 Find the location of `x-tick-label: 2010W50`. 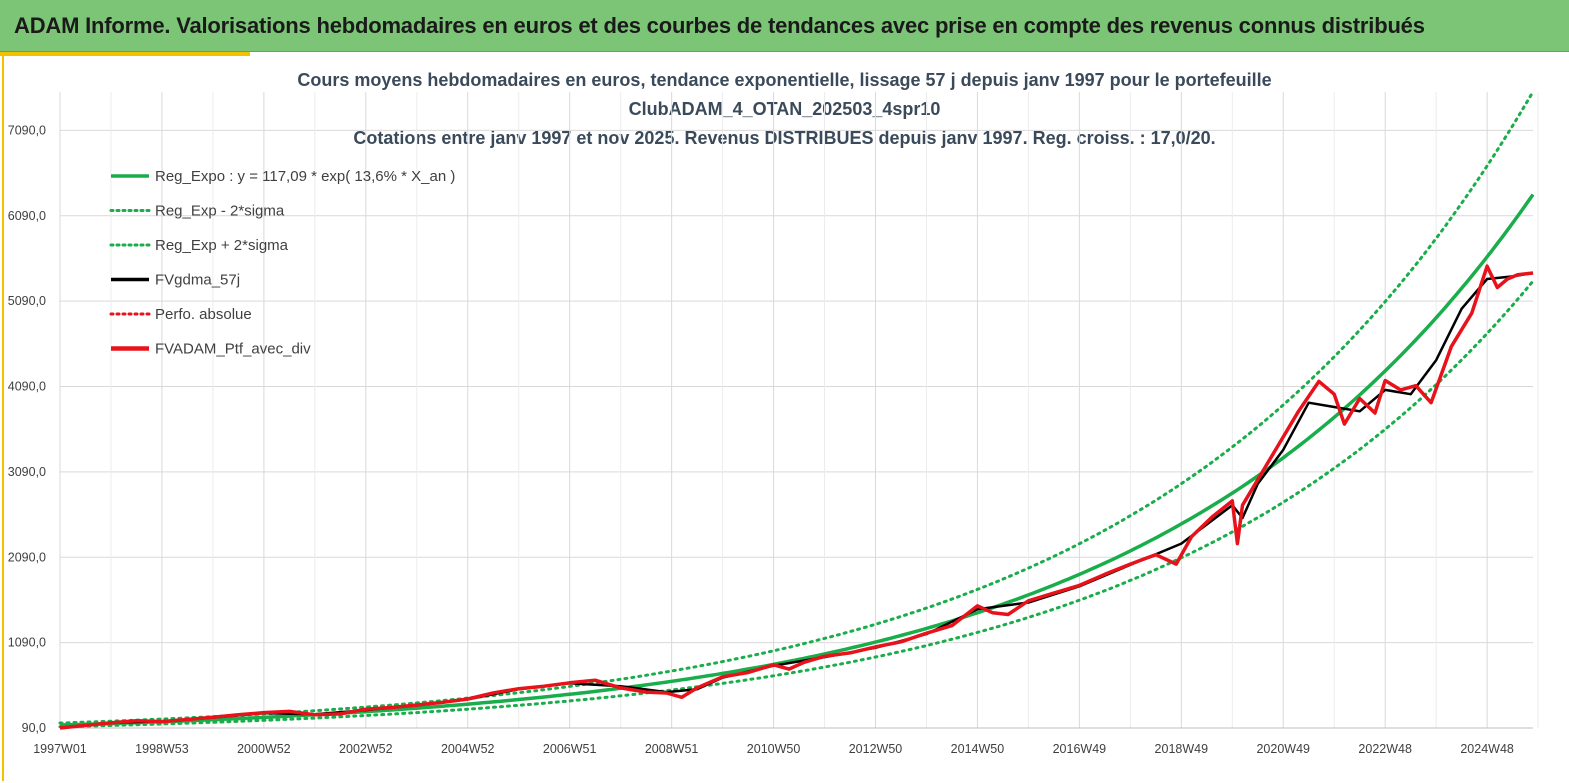

x-tick-label: 2010W50 is located at coordinates (774, 749).